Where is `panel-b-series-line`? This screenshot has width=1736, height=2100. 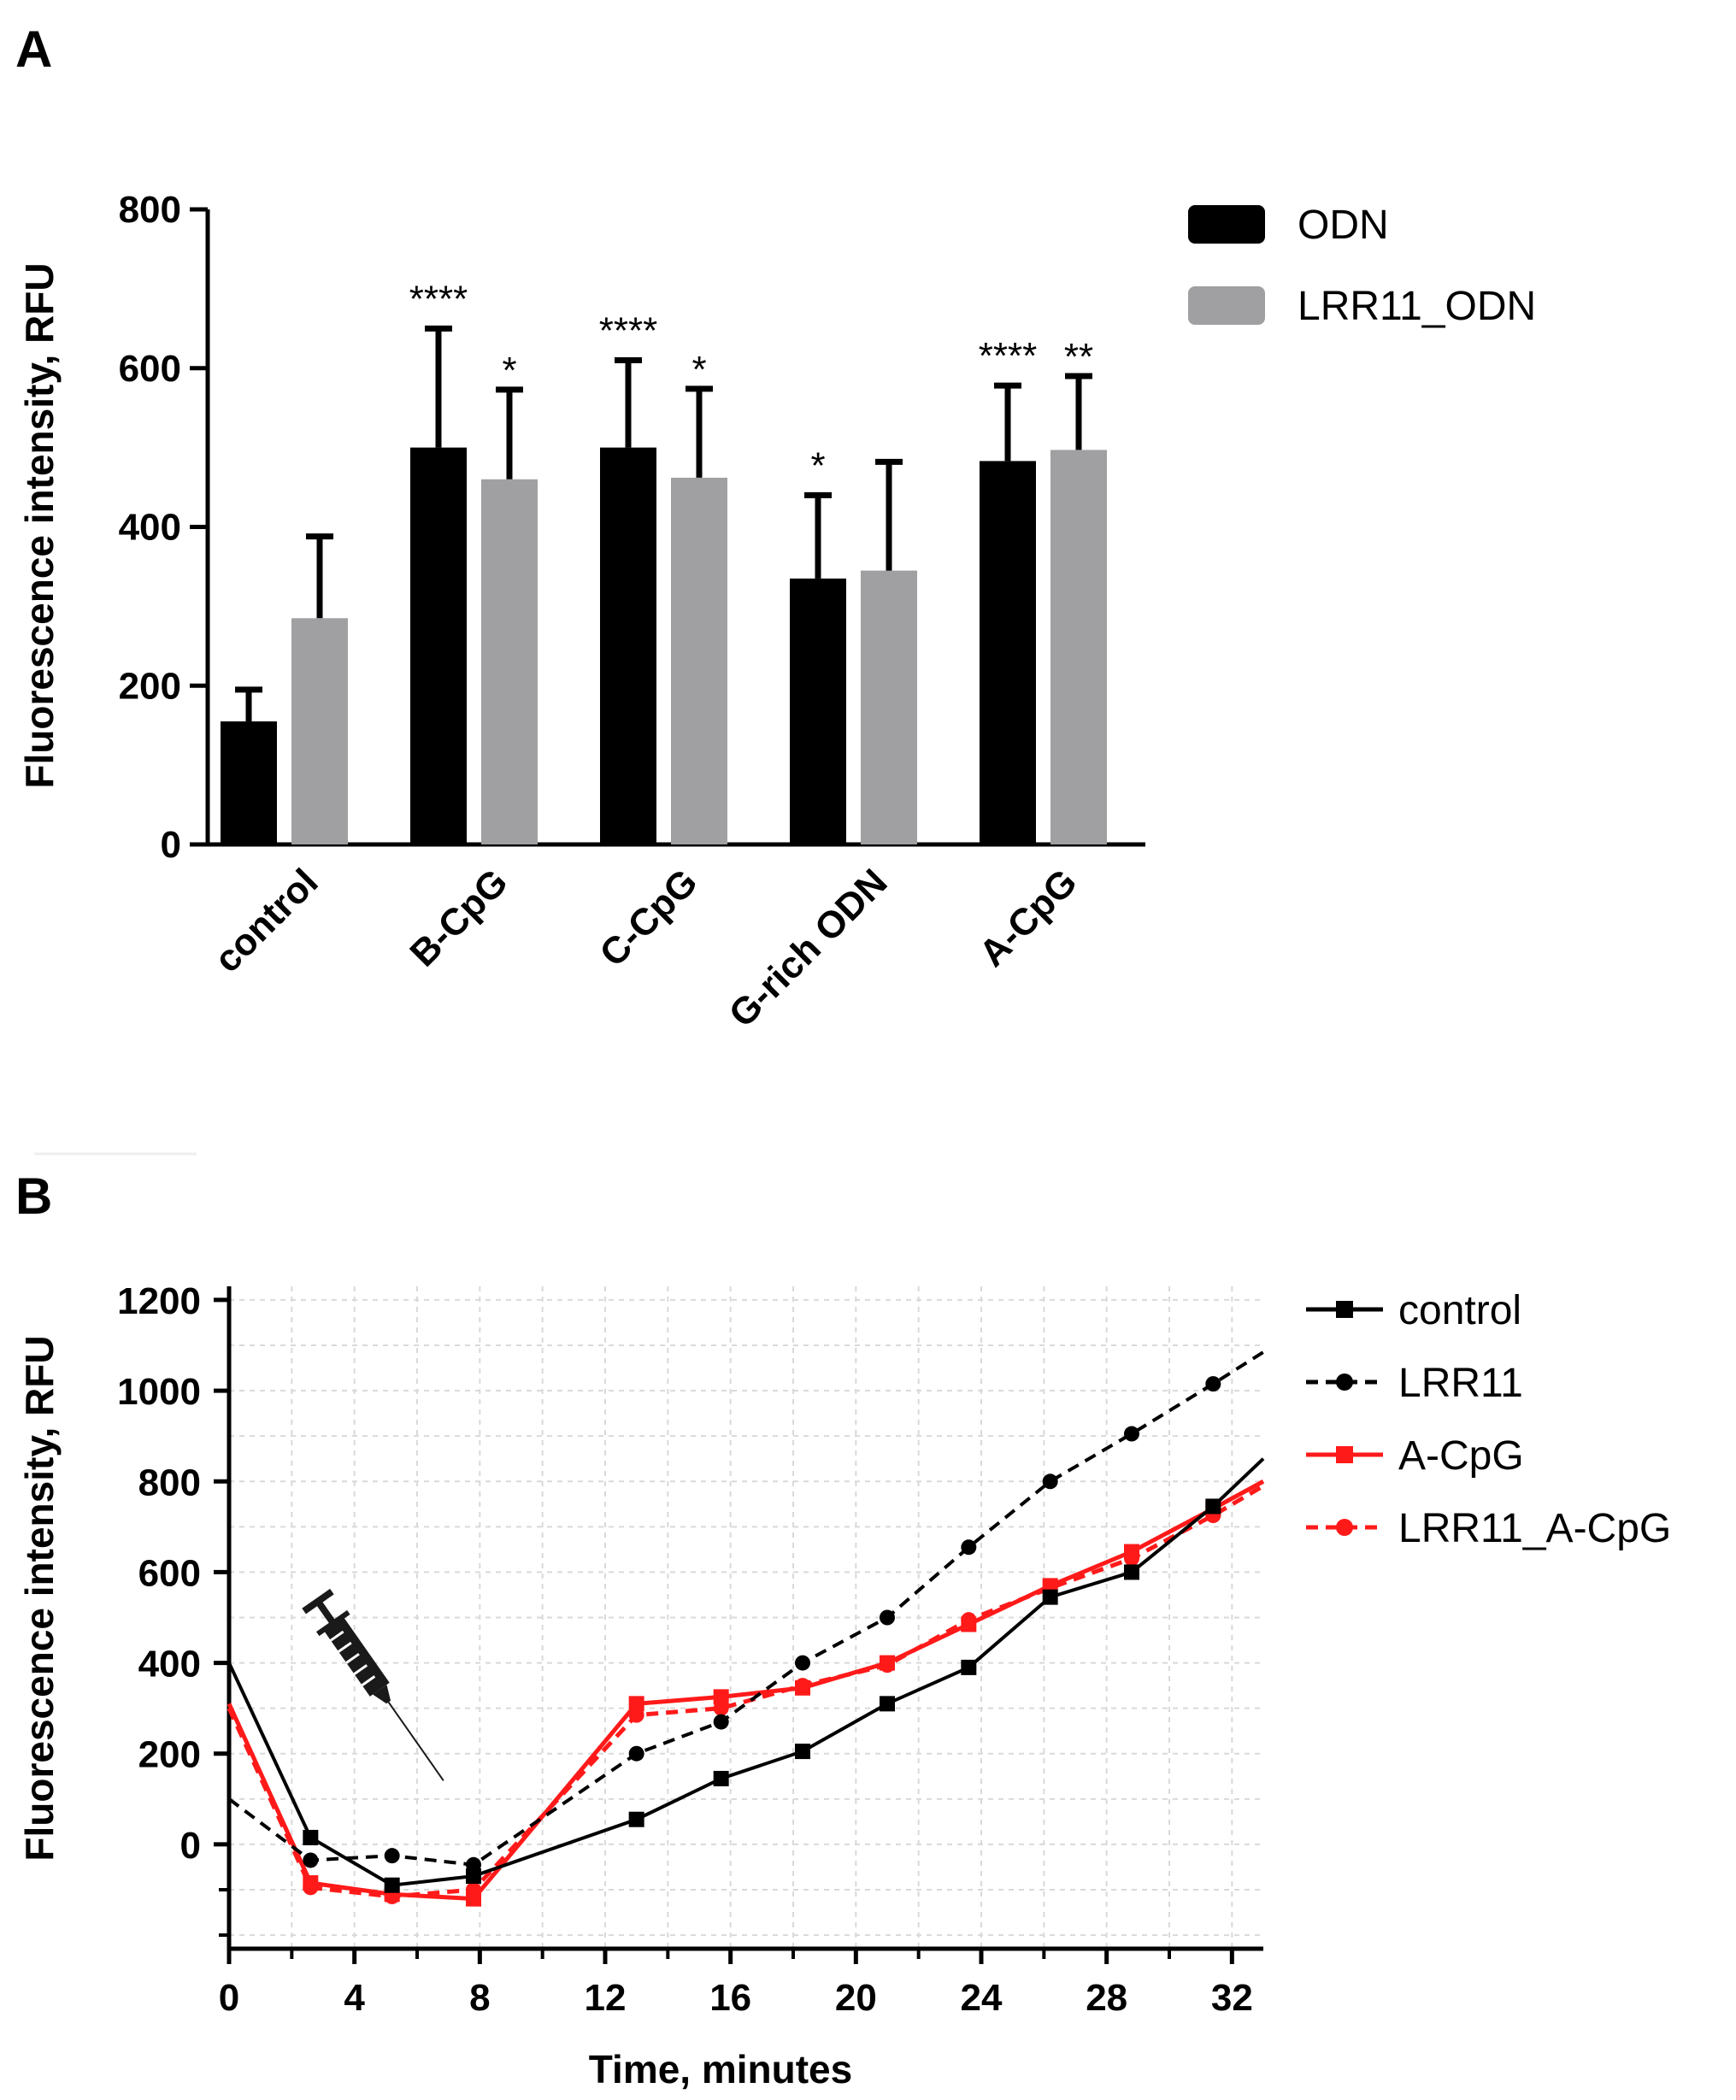
panel-b-series-line is located at coordinates (746, 1672).